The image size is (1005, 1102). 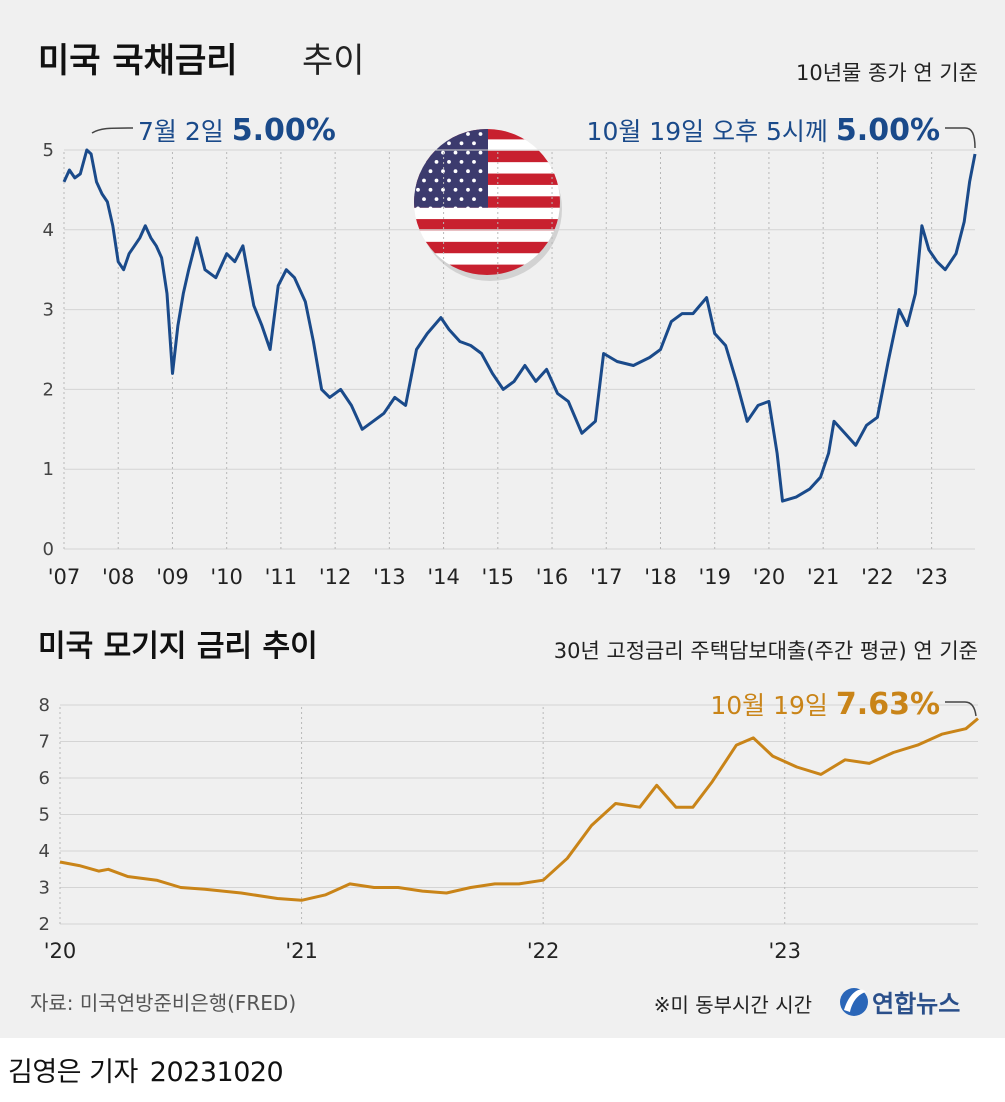 I want to click on x-tick-label: '15, so click(x=498, y=577).